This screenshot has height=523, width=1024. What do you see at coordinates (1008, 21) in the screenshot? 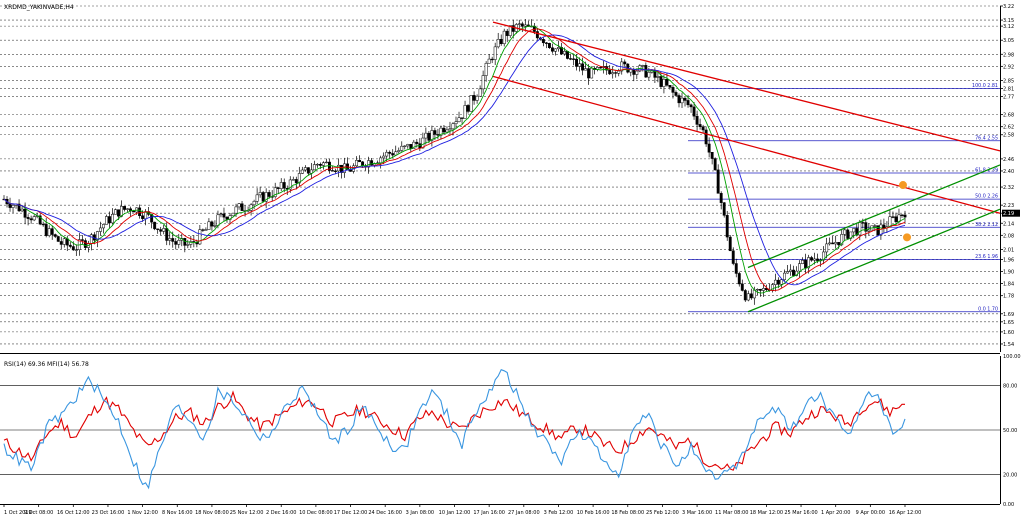
I see `price-tick-label: 3.15` at bounding box center [1008, 21].